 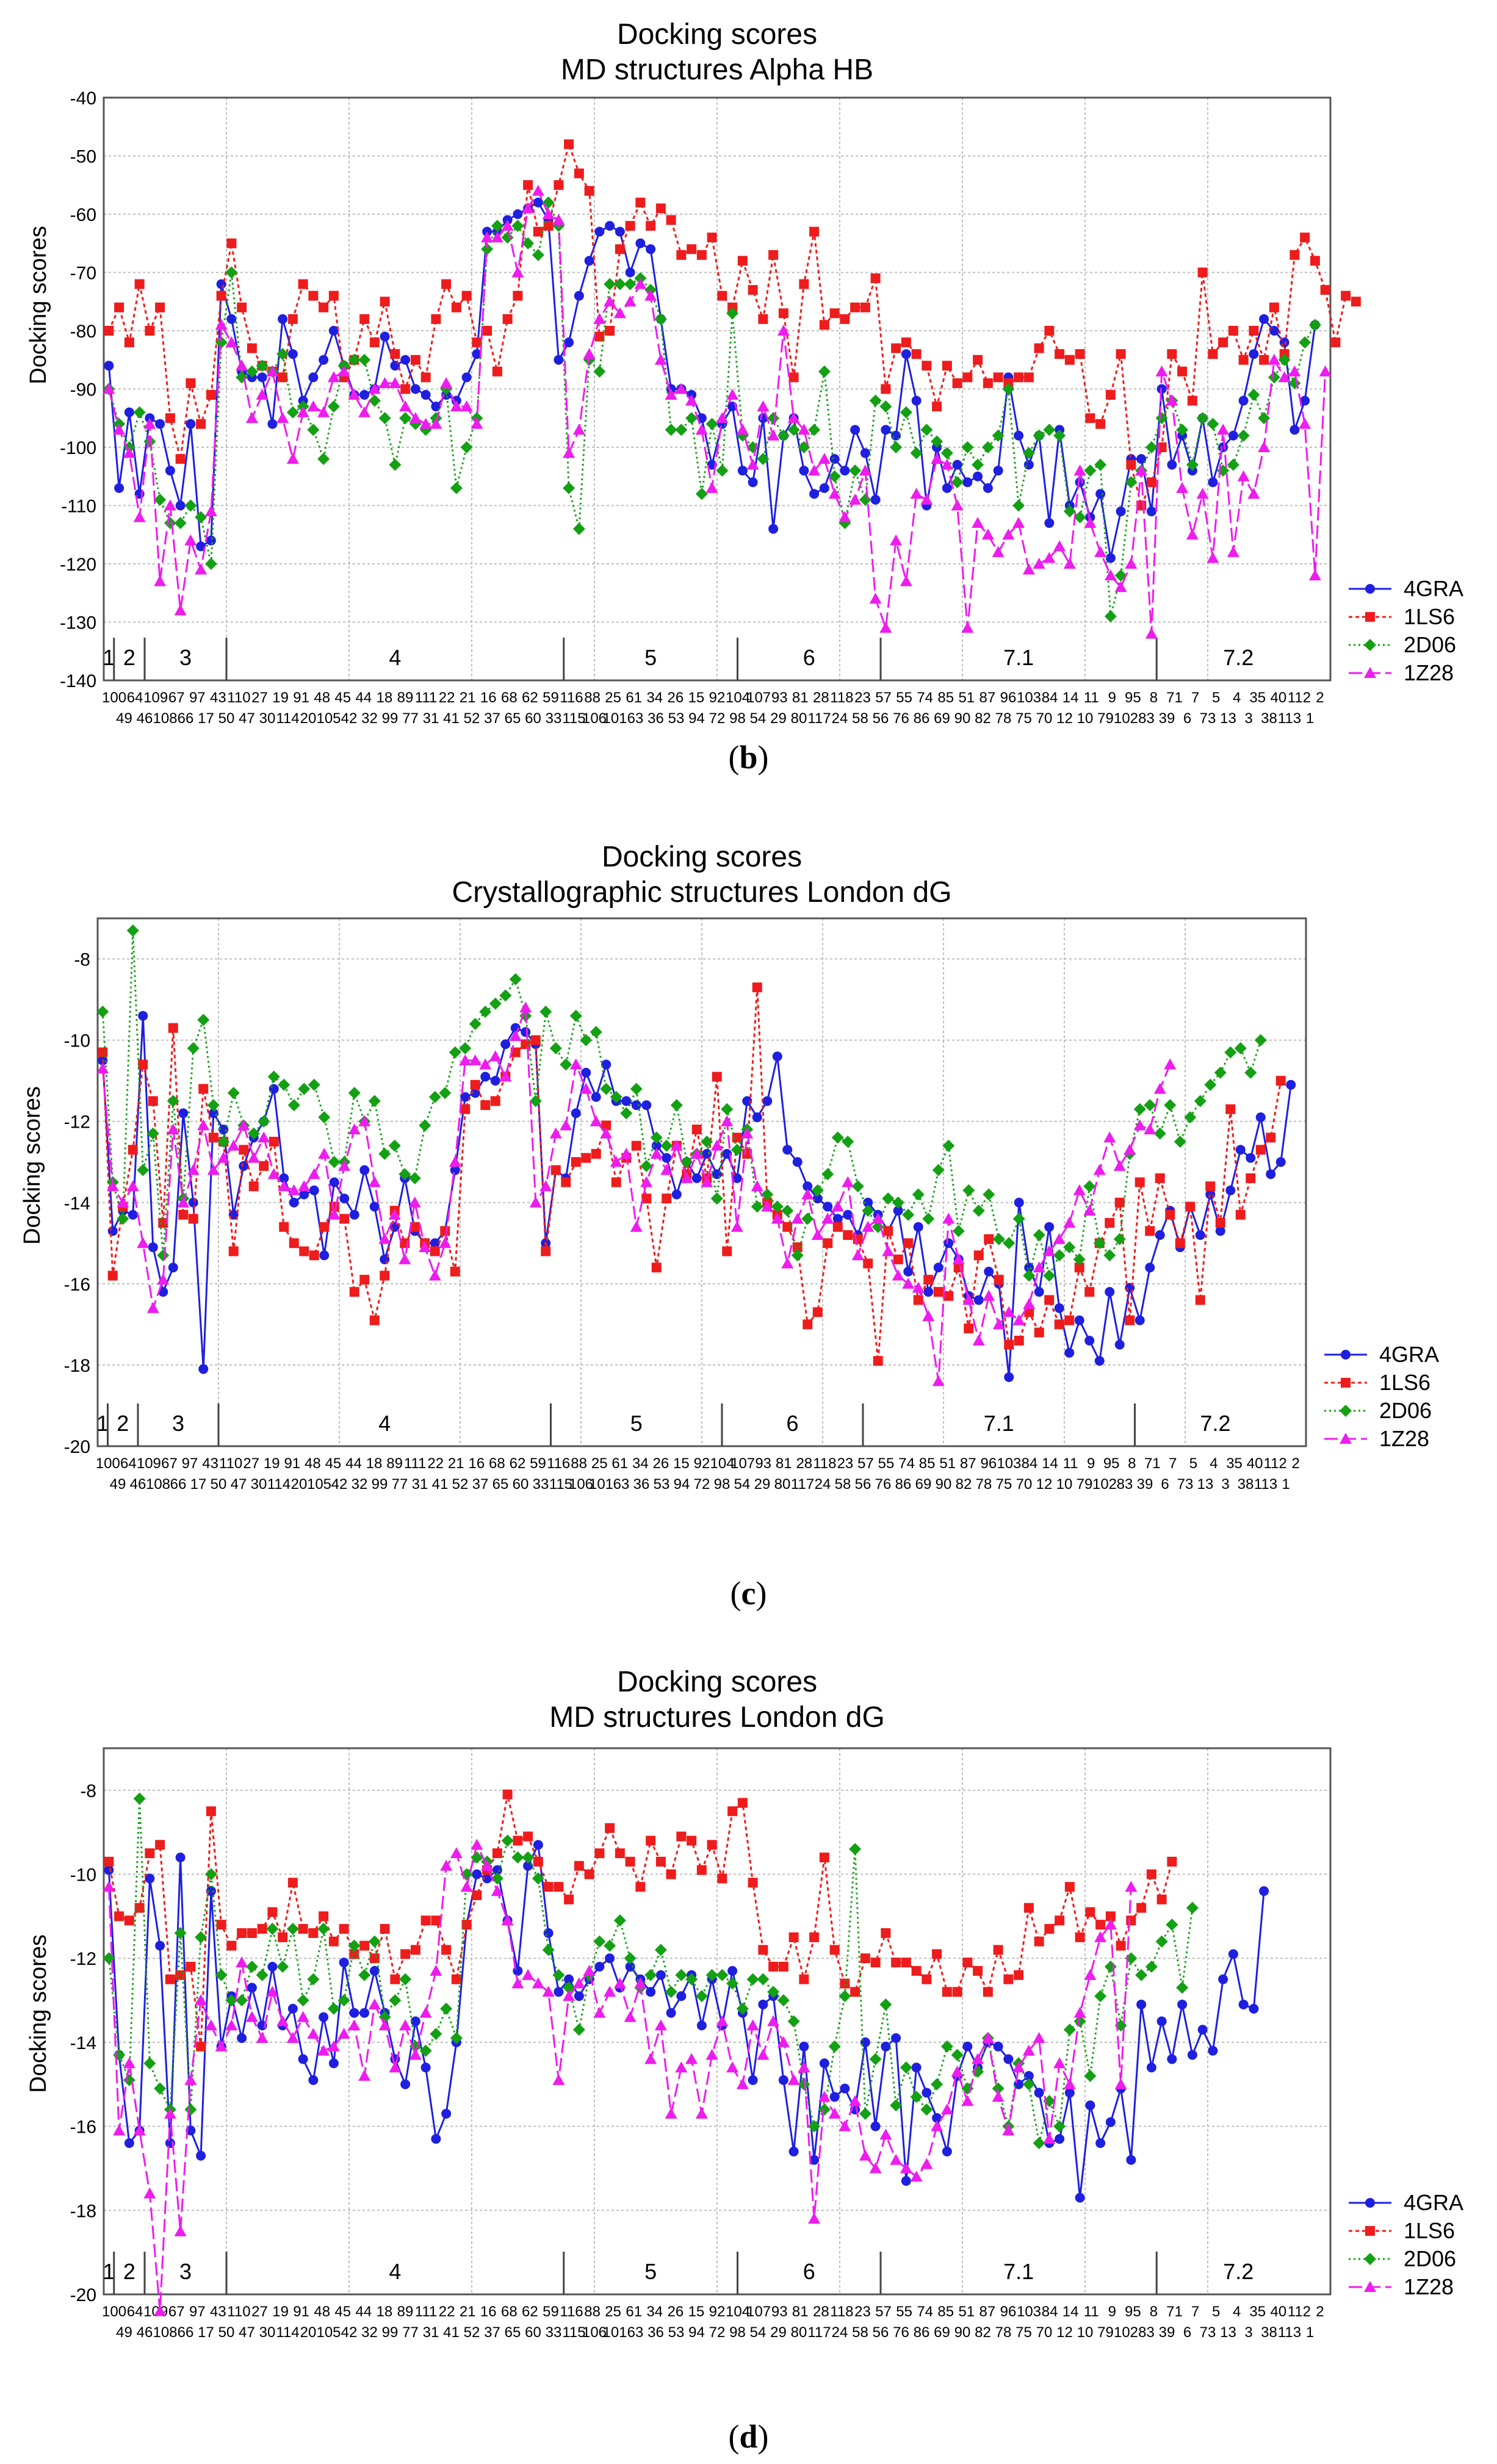 What do you see at coordinates (554, 2333) in the screenshot?
I see `c2-xtick-bottom-21: 33` at bounding box center [554, 2333].